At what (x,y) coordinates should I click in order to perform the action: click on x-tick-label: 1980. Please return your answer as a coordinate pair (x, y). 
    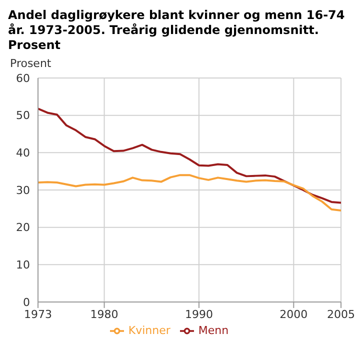
    Looking at the image, I should click on (104, 314).